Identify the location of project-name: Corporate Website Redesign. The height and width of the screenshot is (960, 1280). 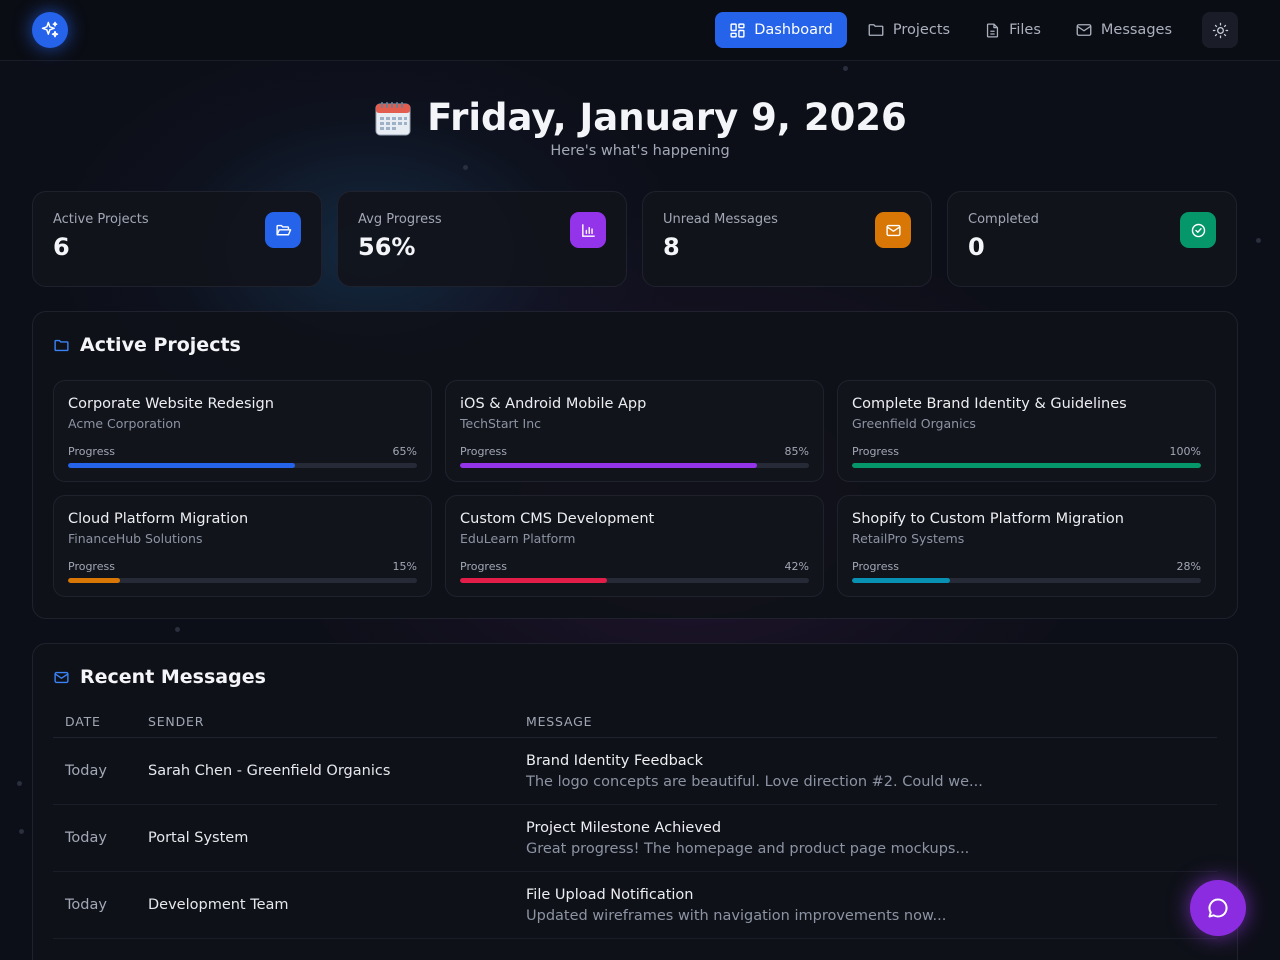
(171, 404).